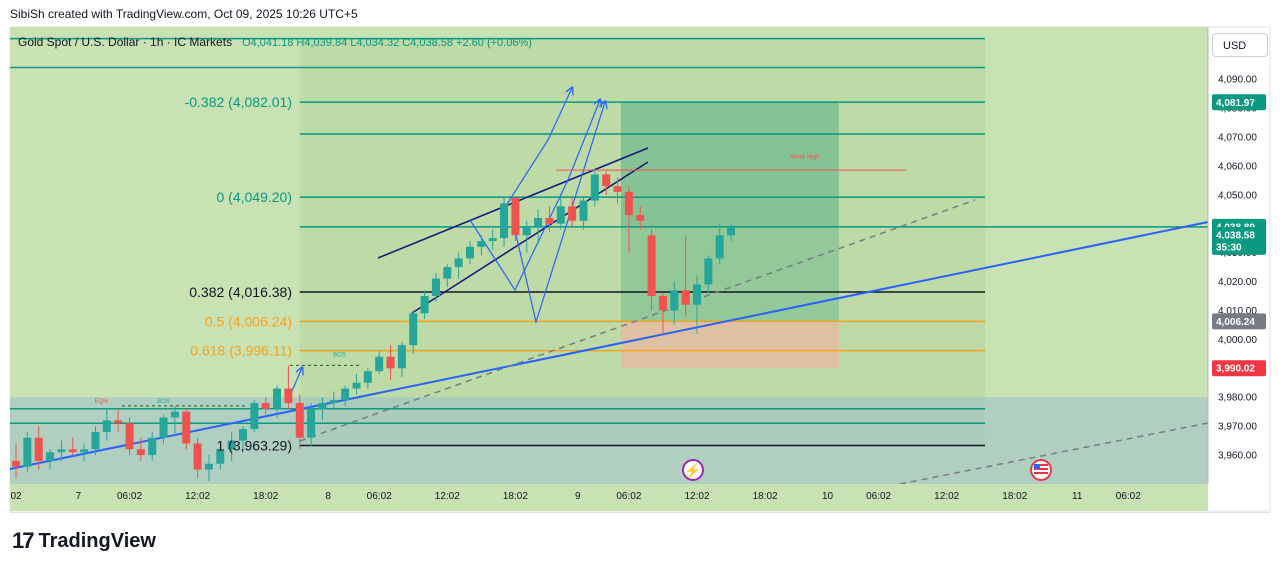  What do you see at coordinates (1240, 45) in the screenshot?
I see `currency-button: USD` at bounding box center [1240, 45].